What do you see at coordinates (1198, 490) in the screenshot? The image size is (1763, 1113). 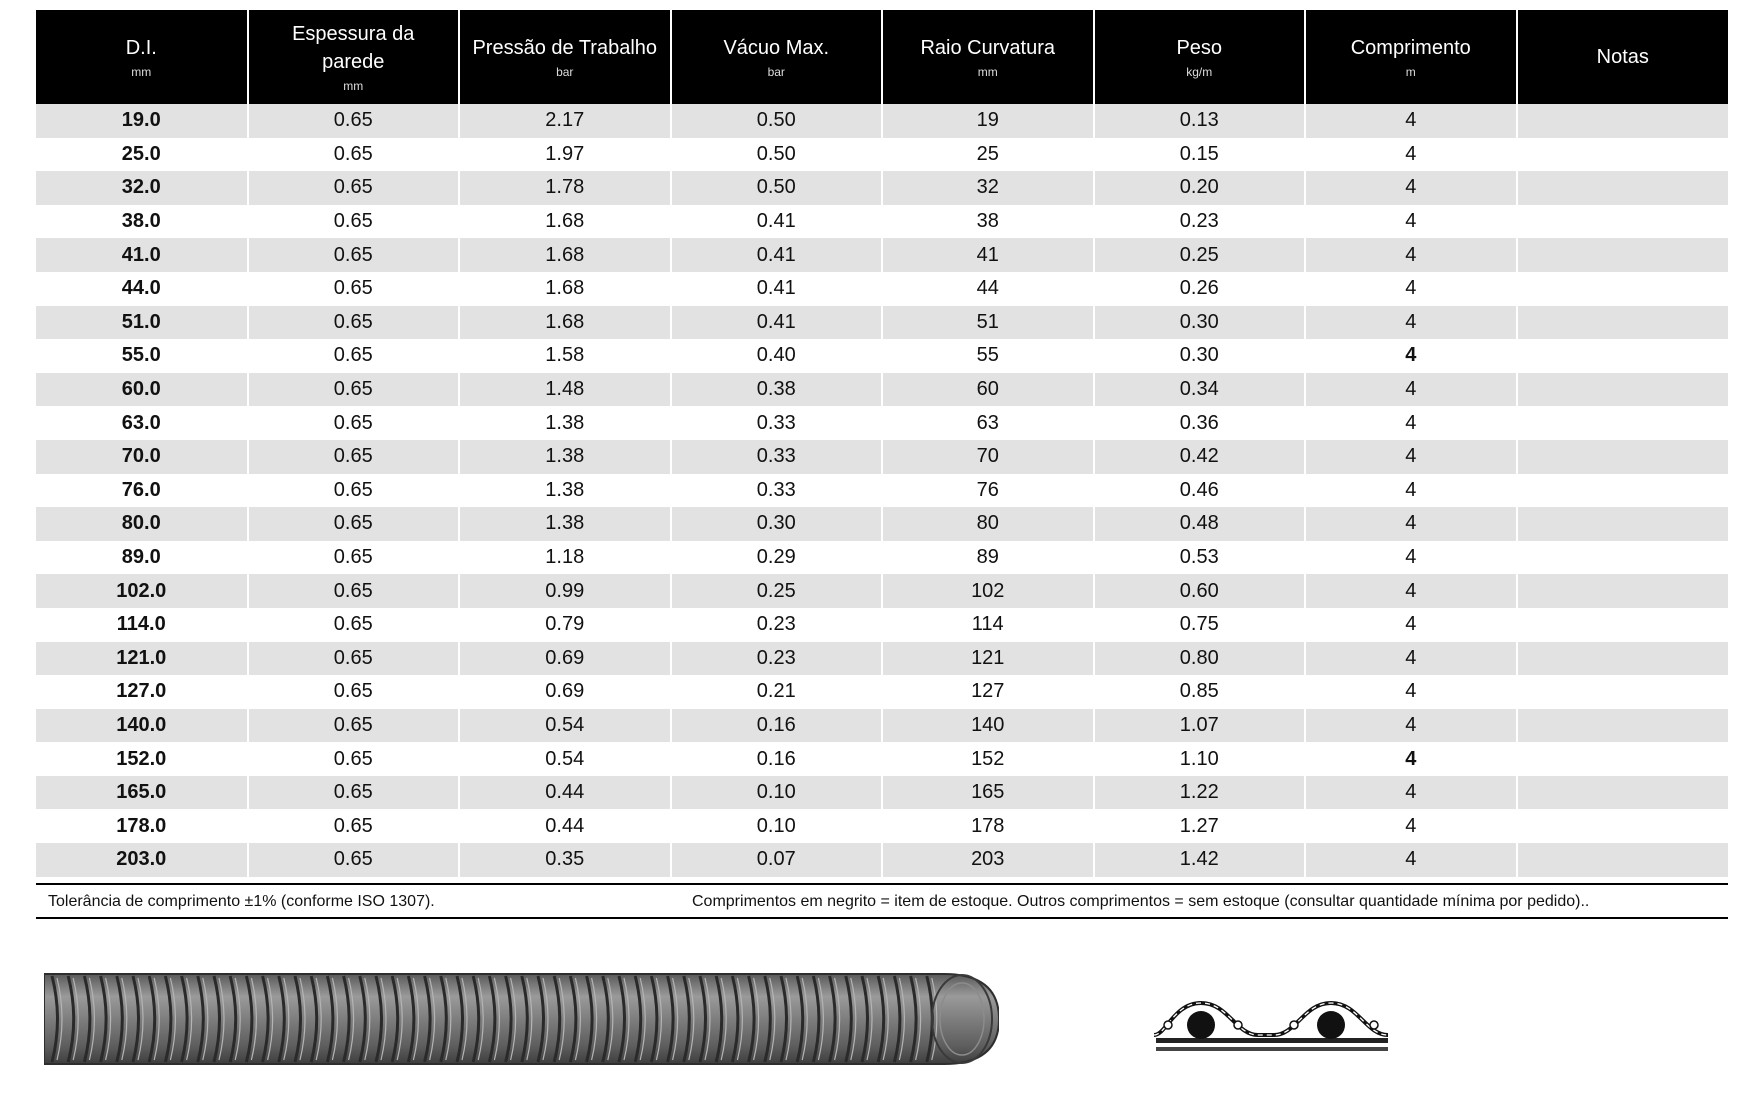 I see `cell-weight: 0.46` at bounding box center [1198, 490].